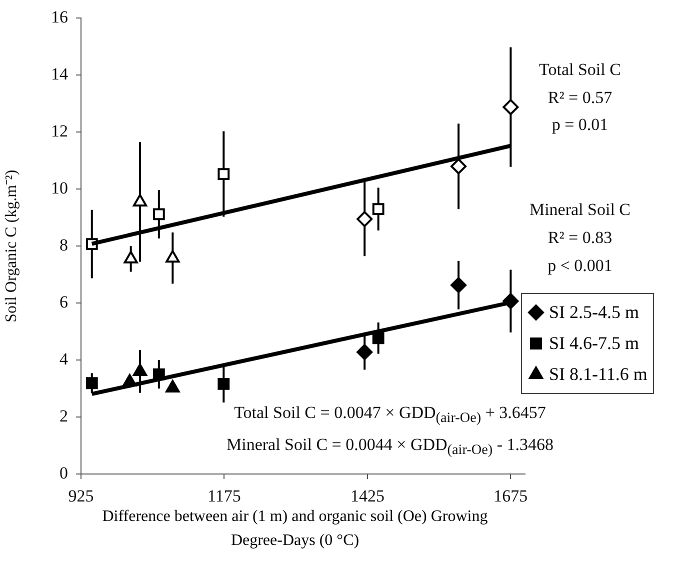 Image resolution: width=679 pixels, height=579 pixels. What do you see at coordinates (598, 374) in the screenshot?
I see `legend-label: SI 8.1-11.6 m` at bounding box center [598, 374].